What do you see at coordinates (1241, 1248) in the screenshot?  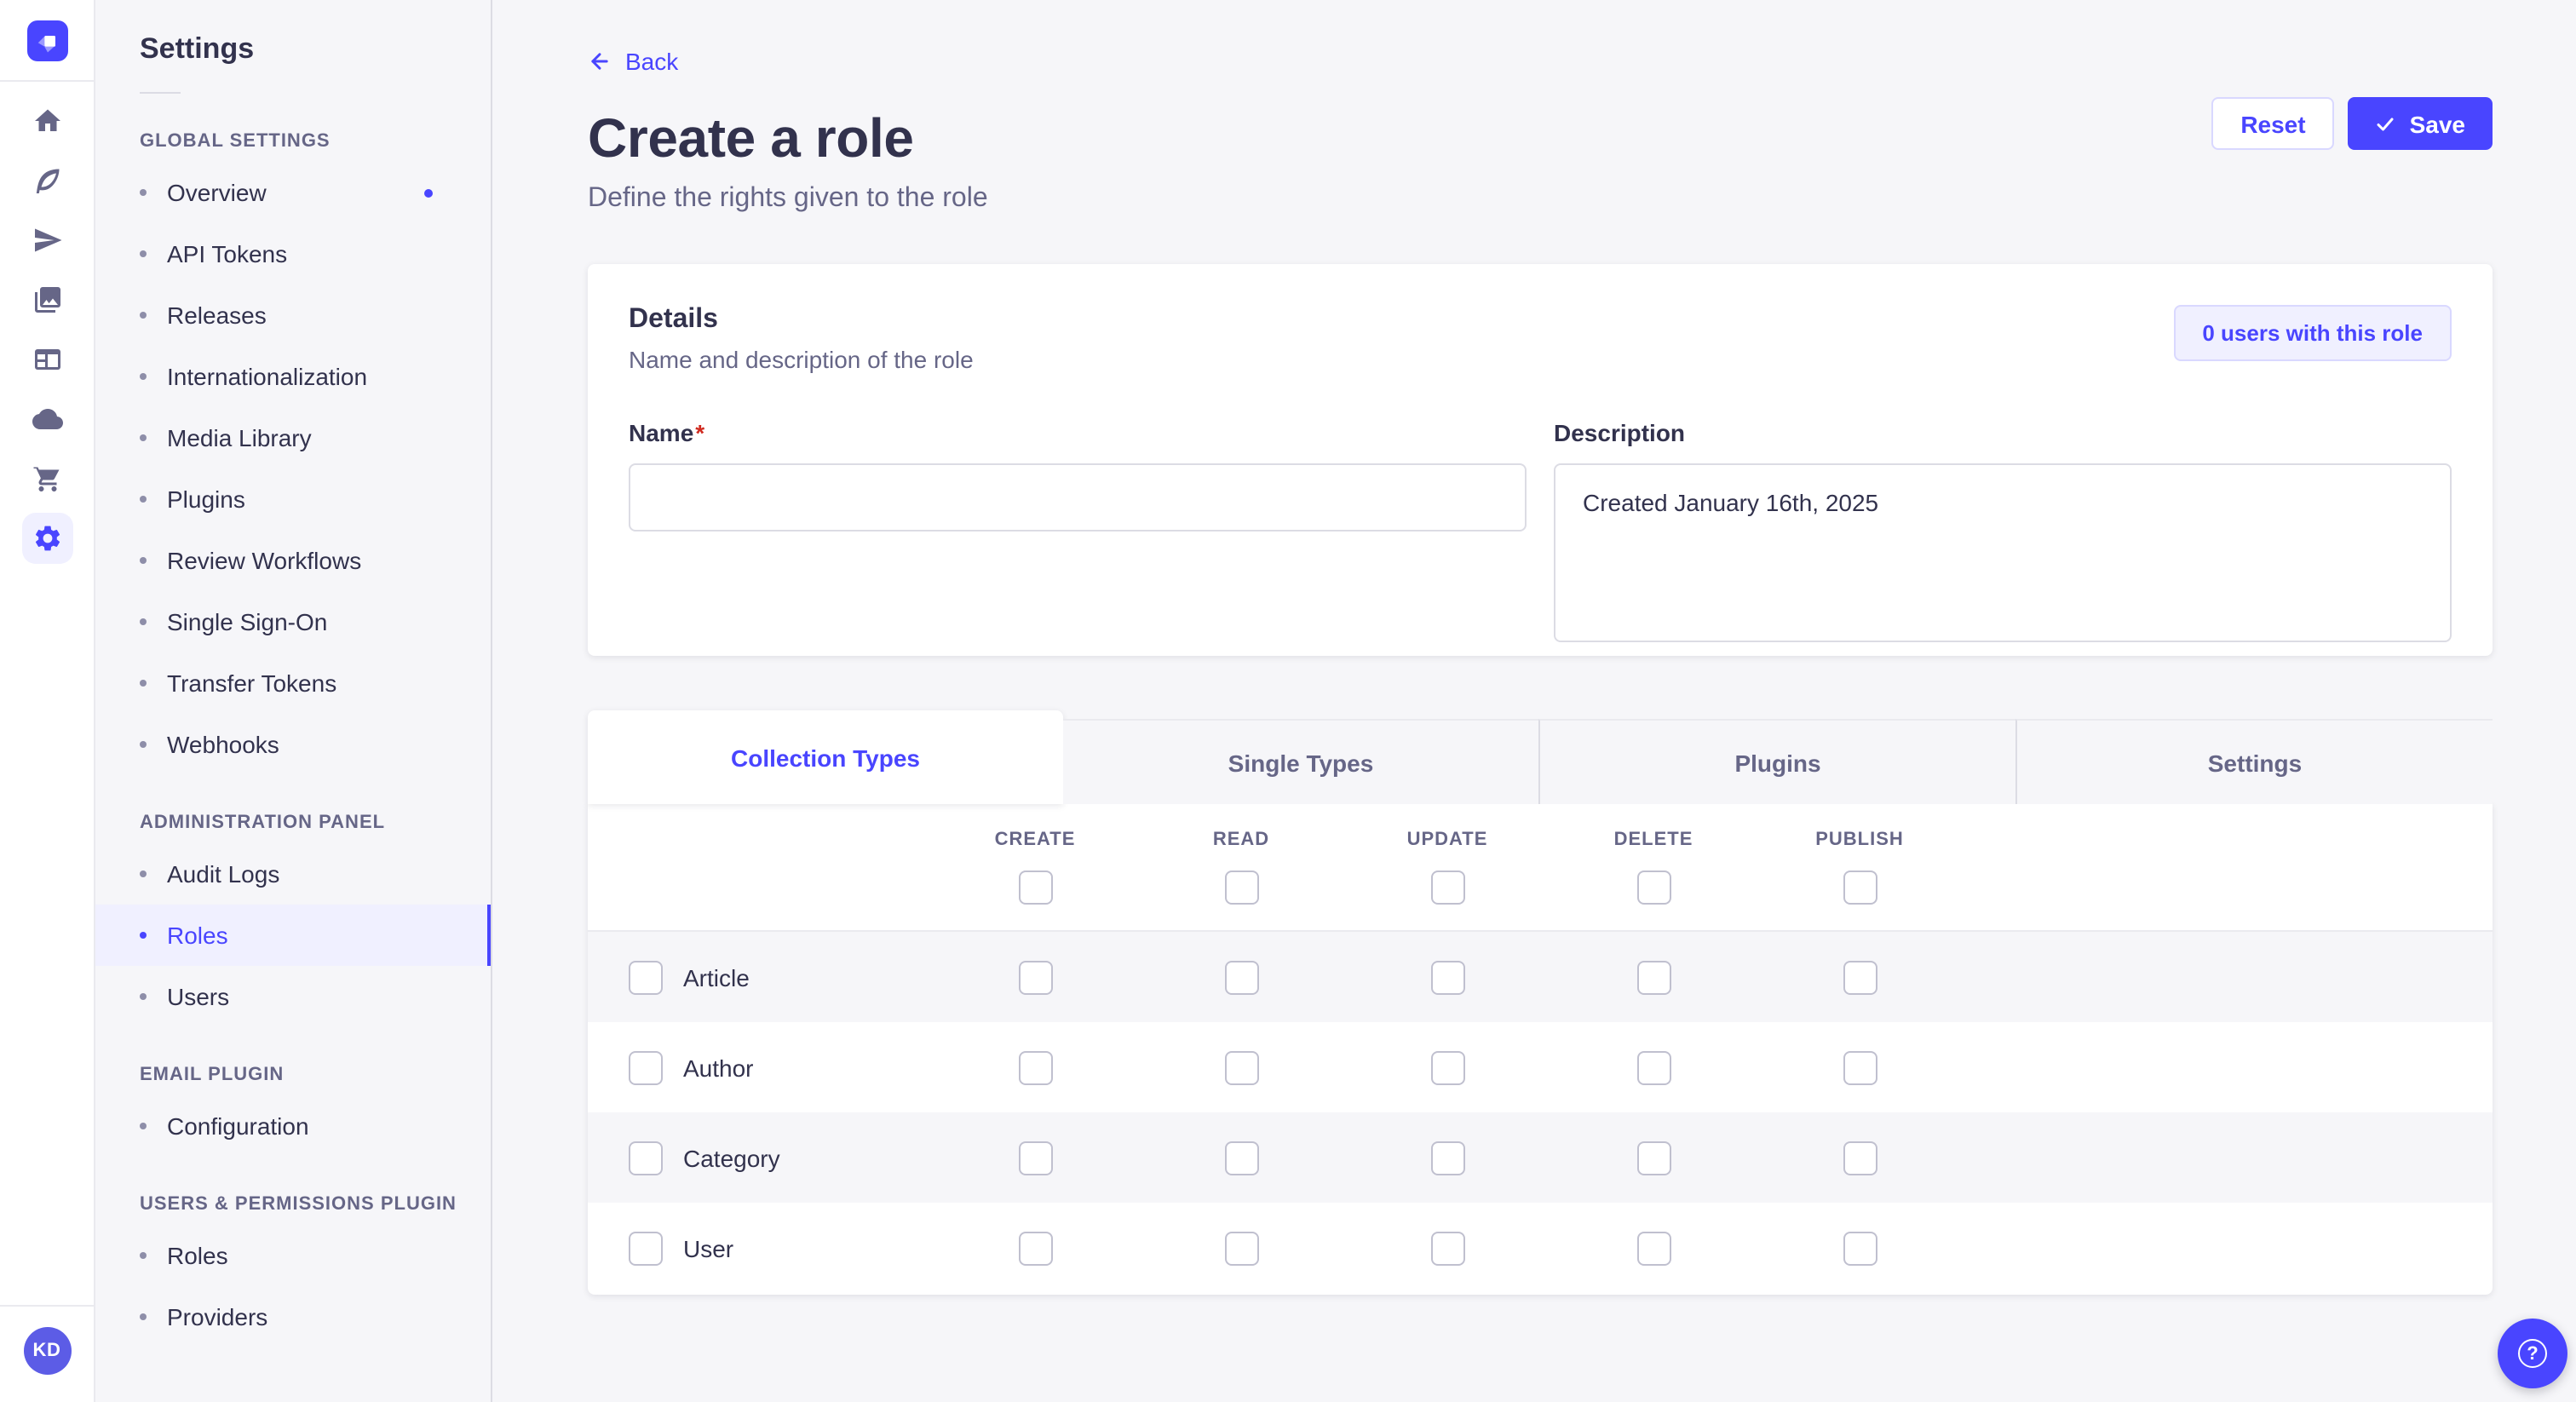 I see `user-read-checkbox` at bounding box center [1241, 1248].